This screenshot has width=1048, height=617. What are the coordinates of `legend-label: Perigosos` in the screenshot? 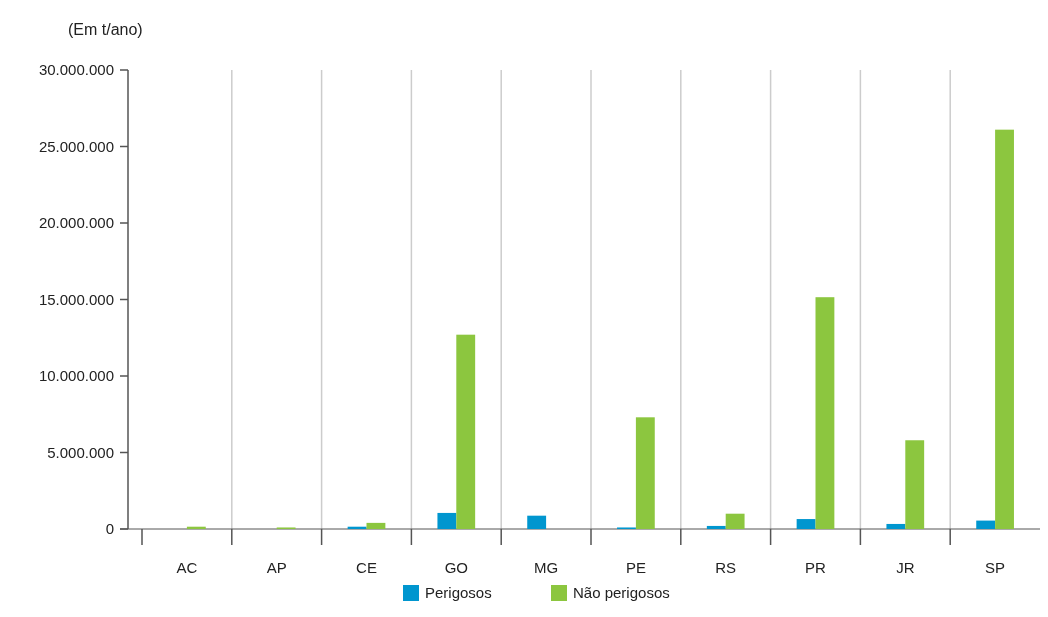 It's located at (458, 593).